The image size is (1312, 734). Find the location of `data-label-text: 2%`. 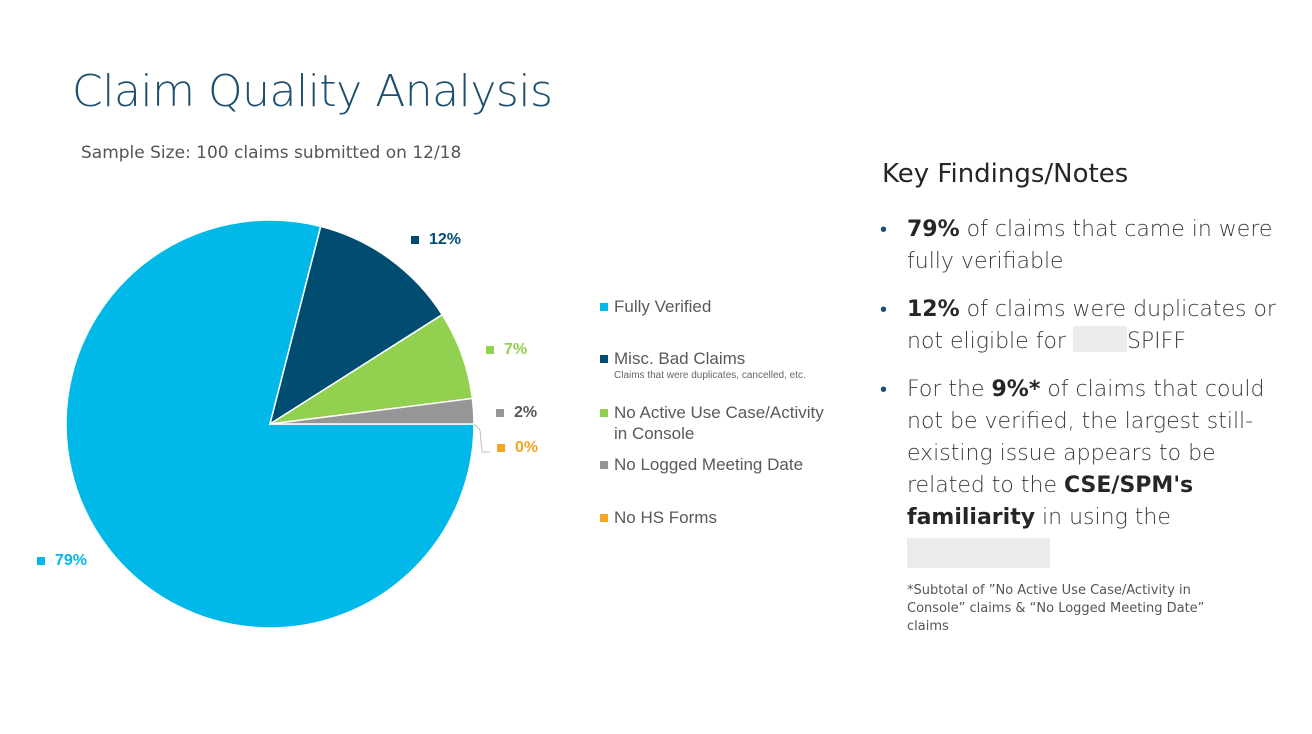

data-label-text: 2% is located at coordinates (526, 412).